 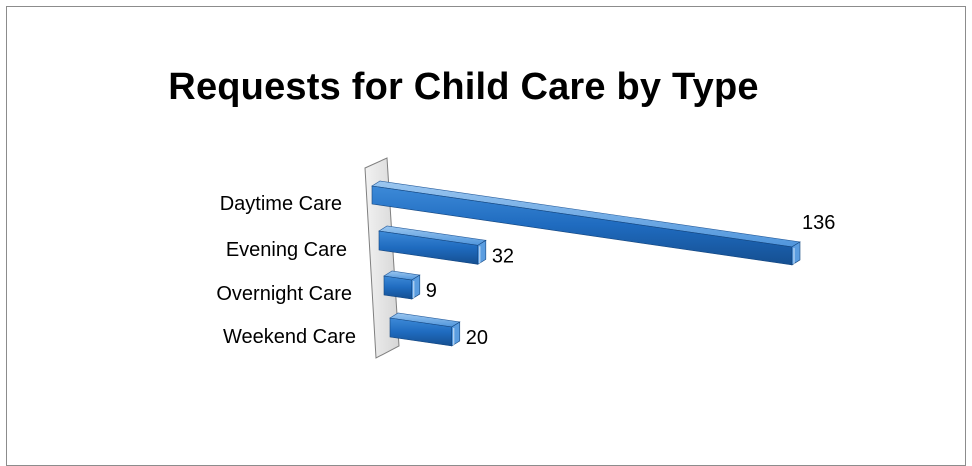 I want to click on category-label: Evening Care, so click(x=286, y=250).